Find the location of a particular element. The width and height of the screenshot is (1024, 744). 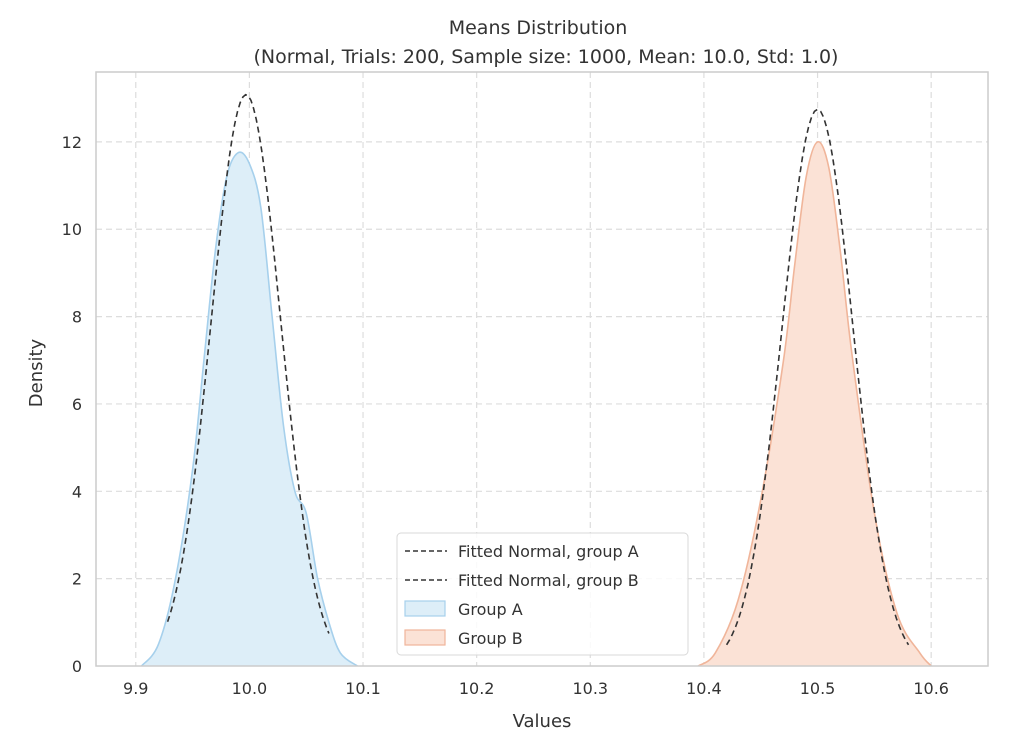

x-tick-label: 10.4 is located at coordinates (704, 688).